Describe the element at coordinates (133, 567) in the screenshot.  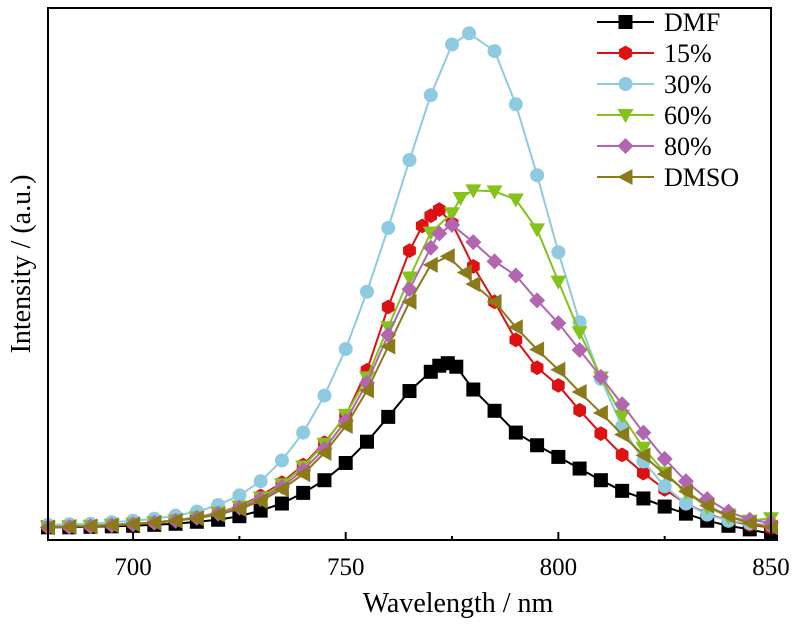
I see `x-tick-label: 700` at that location.